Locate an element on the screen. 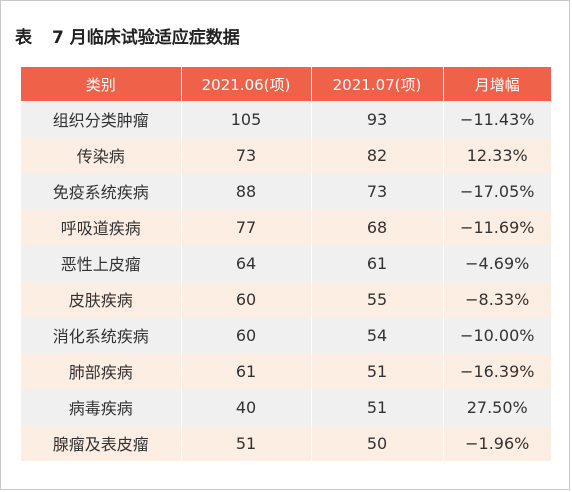 Image resolution: width=572 pixels, height=492 pixels. cell-june-count: 64 is located at coordinates (246, 263).